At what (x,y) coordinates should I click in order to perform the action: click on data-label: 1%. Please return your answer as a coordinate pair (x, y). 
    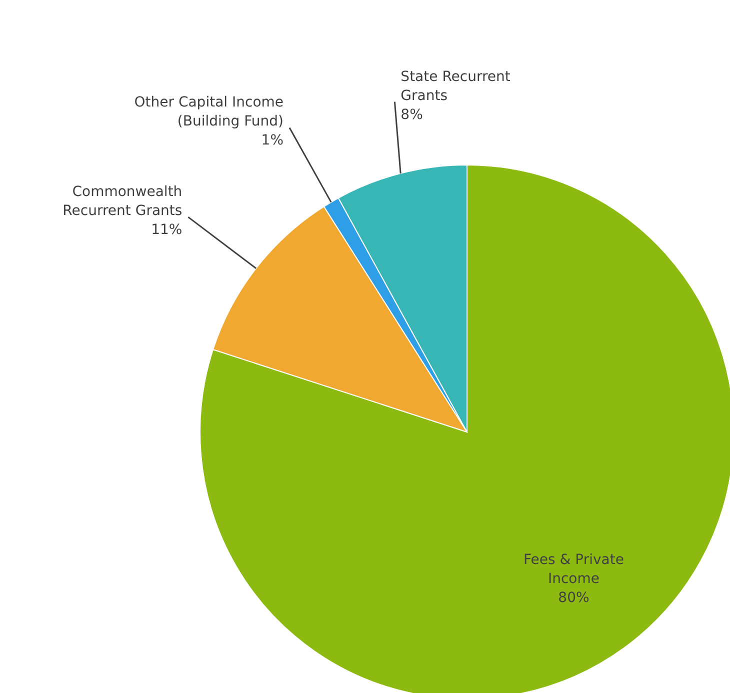
    Looking at the image, I should click on (272, 140).